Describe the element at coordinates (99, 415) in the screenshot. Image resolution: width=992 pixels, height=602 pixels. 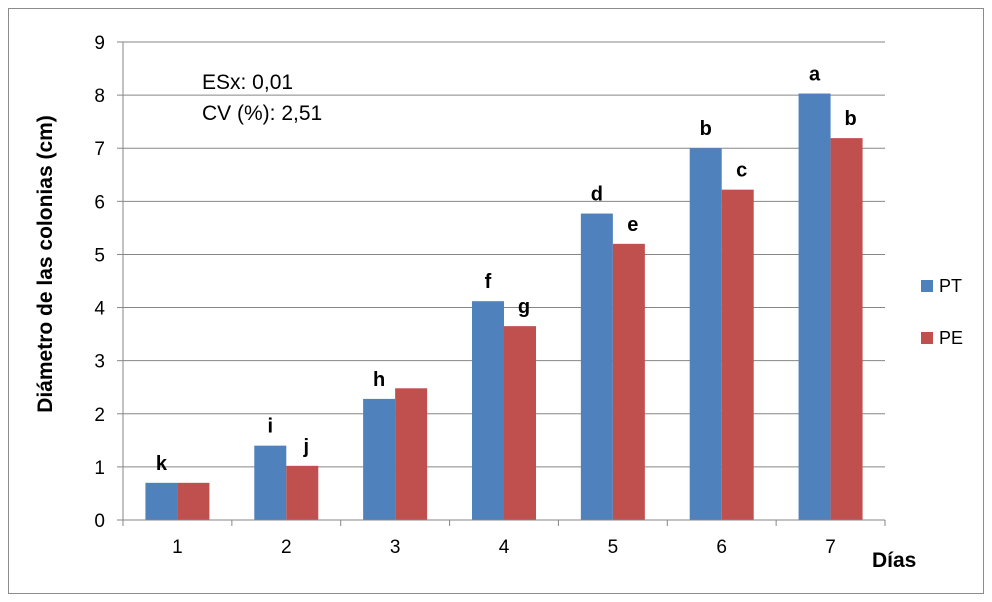
I see `y-tick-label: 2` at that location.